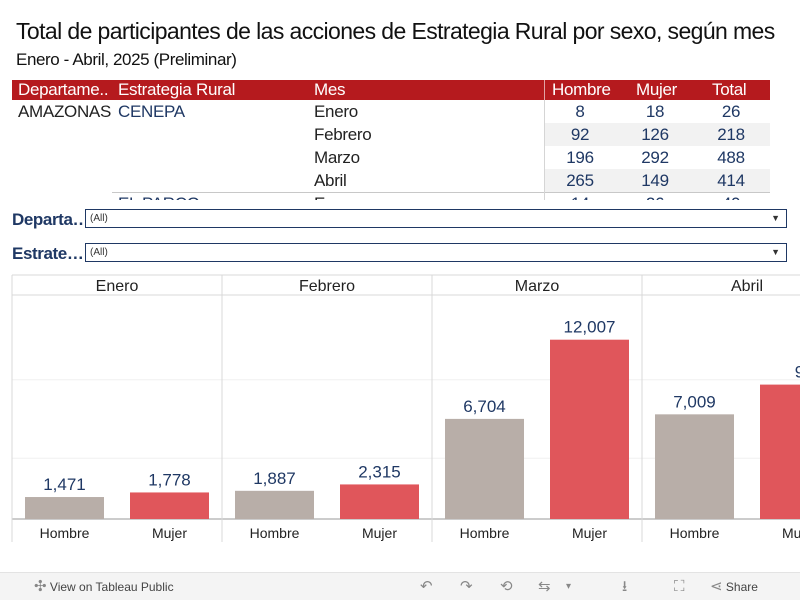 The image size is (800, 600). Describe the element at coordinates (330, 89) in the screenshot. I see `header-mes: Mes` at that location.